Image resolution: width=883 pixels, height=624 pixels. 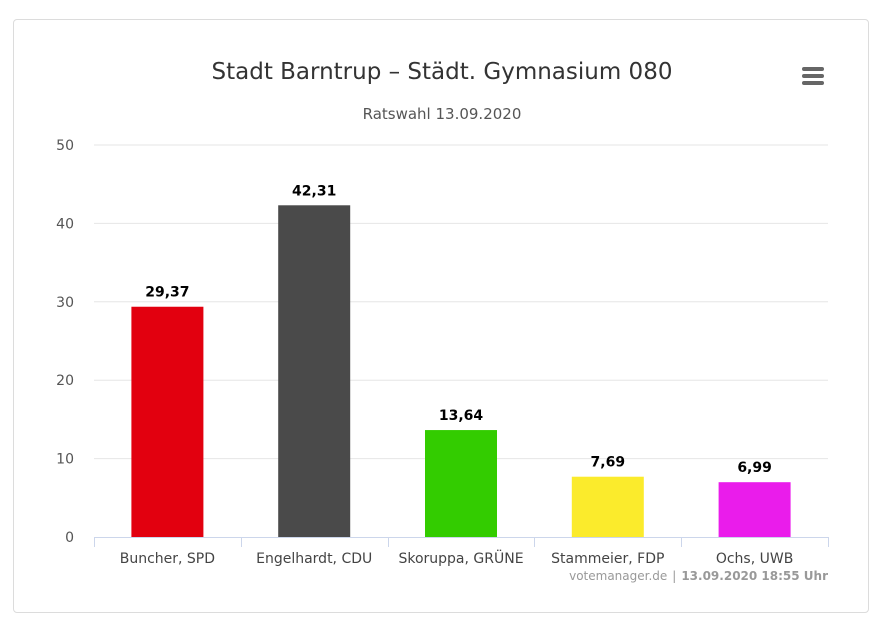 What do you see at coordinates (754, 576) in the screenshot?
I see `credits-timestamp: 13.09.2020 18:55 Uhr` at bounding box center [754, 576].